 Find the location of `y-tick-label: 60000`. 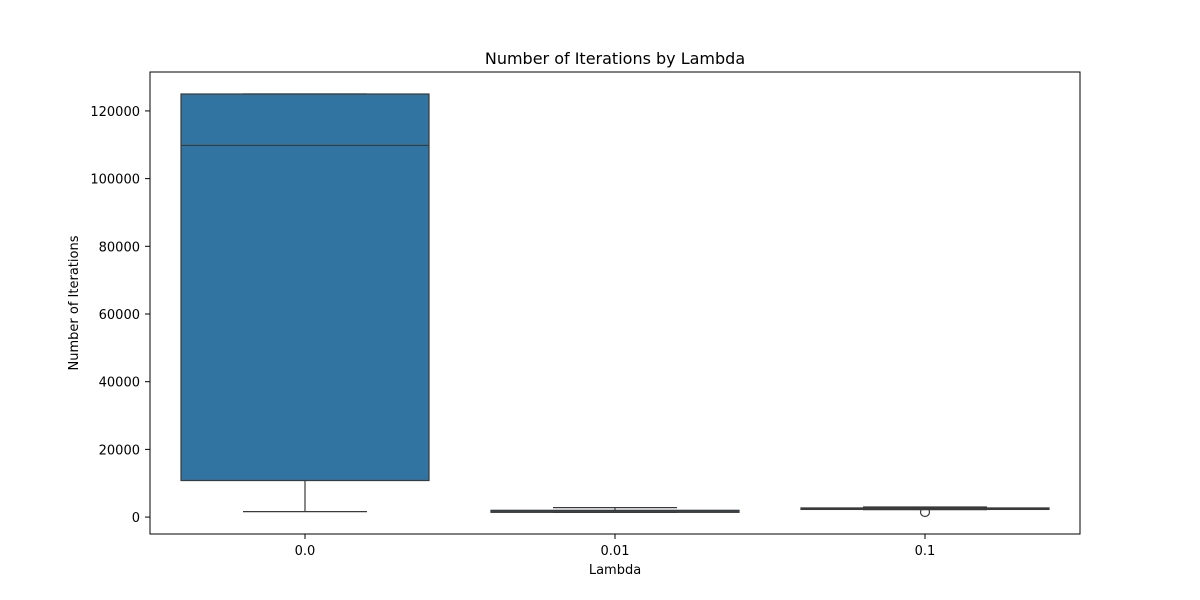

y-tick-label: 60000 is located at coordinates (119, 315).